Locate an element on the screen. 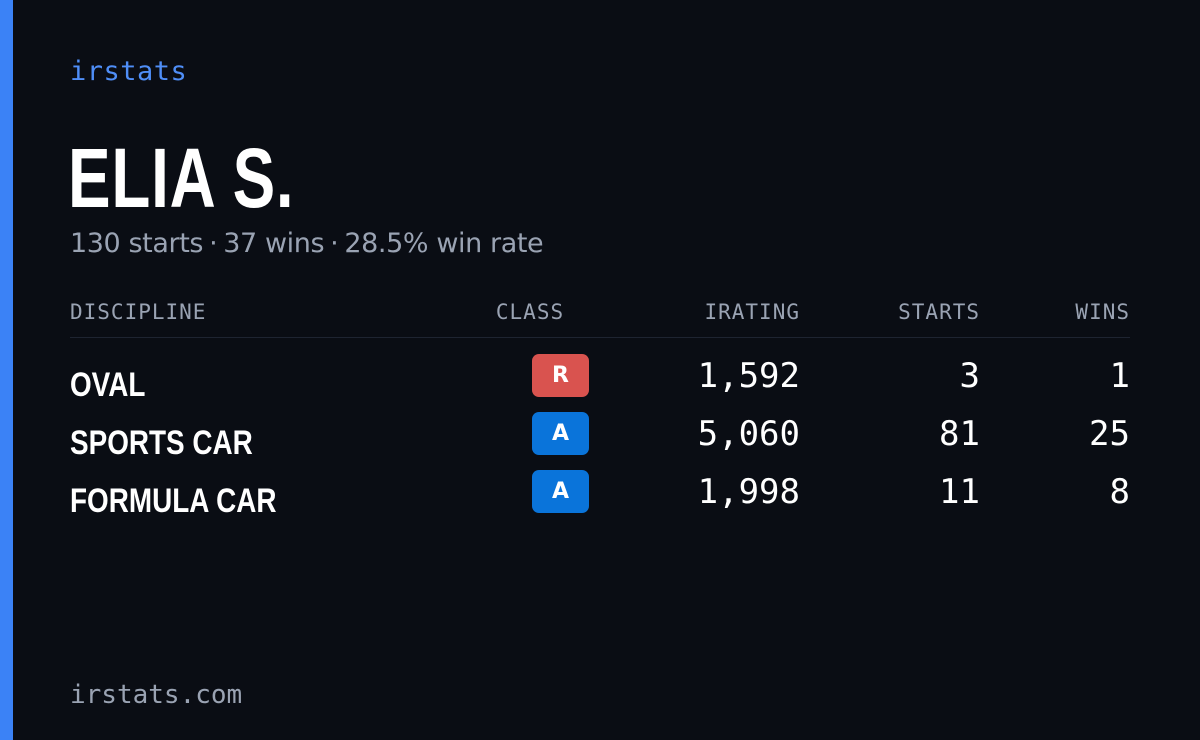  brand-logo: irstats is located at coordinates (129, 71).